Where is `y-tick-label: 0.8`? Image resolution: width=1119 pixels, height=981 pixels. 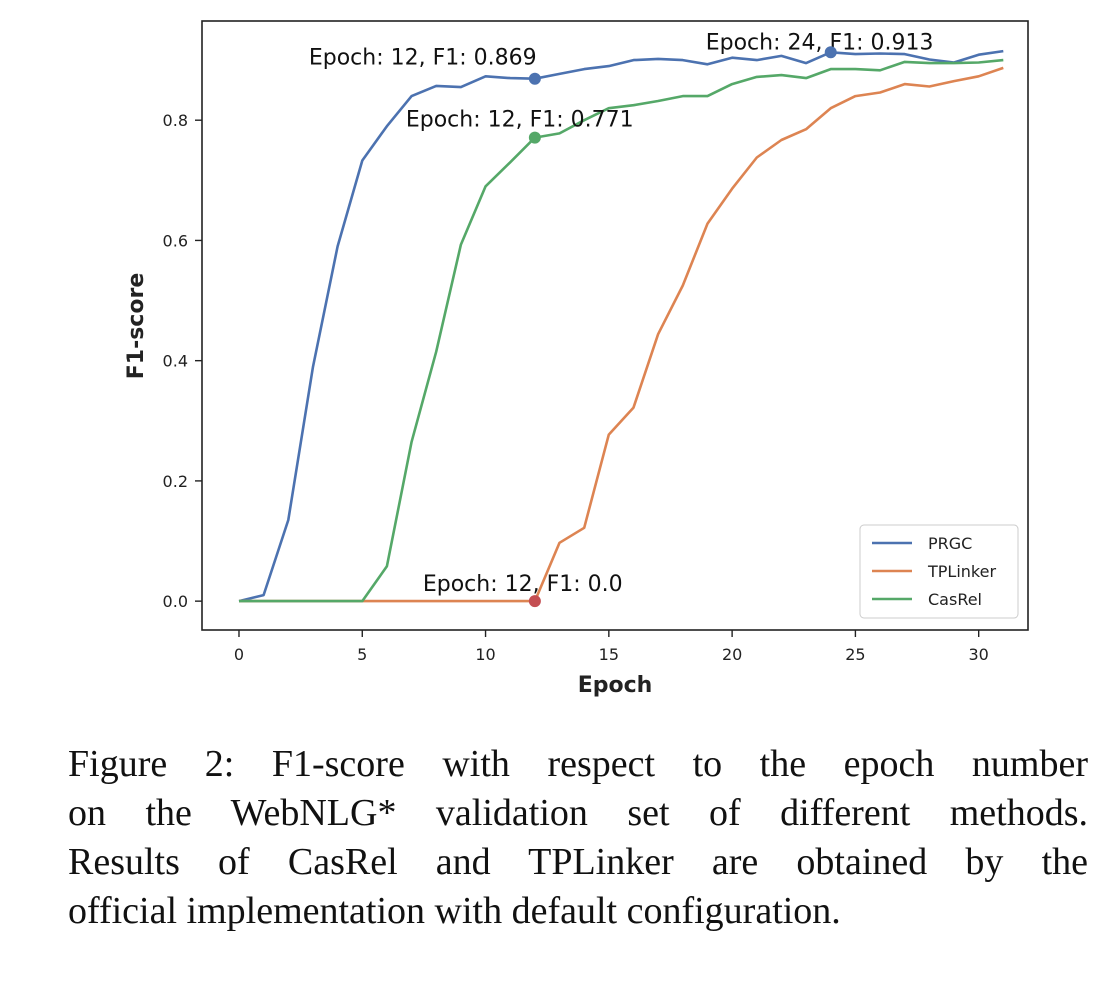 y-tick-label: 0.8 is located at coordinates (175, 120).